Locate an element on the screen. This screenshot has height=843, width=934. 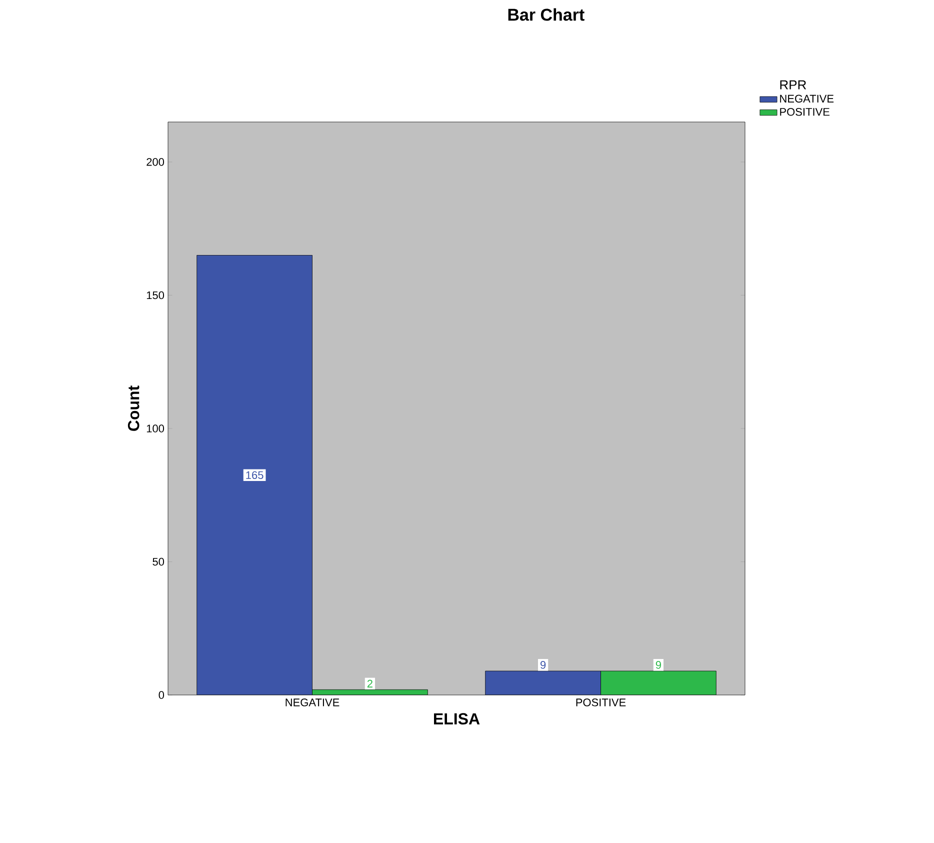
y-tick-label: 0 is located at coordinates (161, 695).